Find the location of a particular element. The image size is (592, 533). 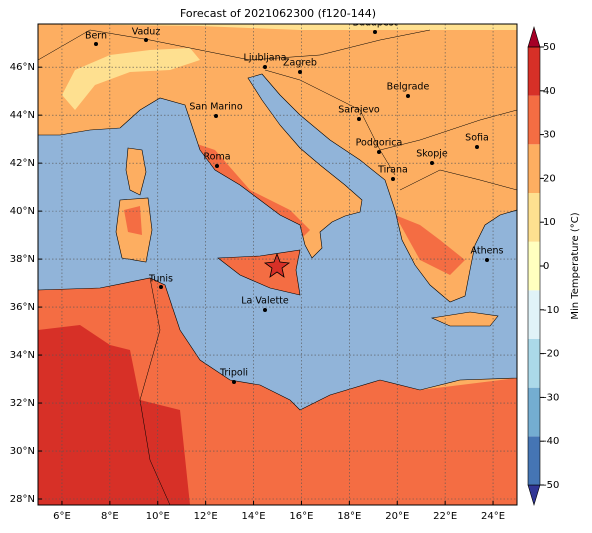

crete is located at coordinates (464, 319).